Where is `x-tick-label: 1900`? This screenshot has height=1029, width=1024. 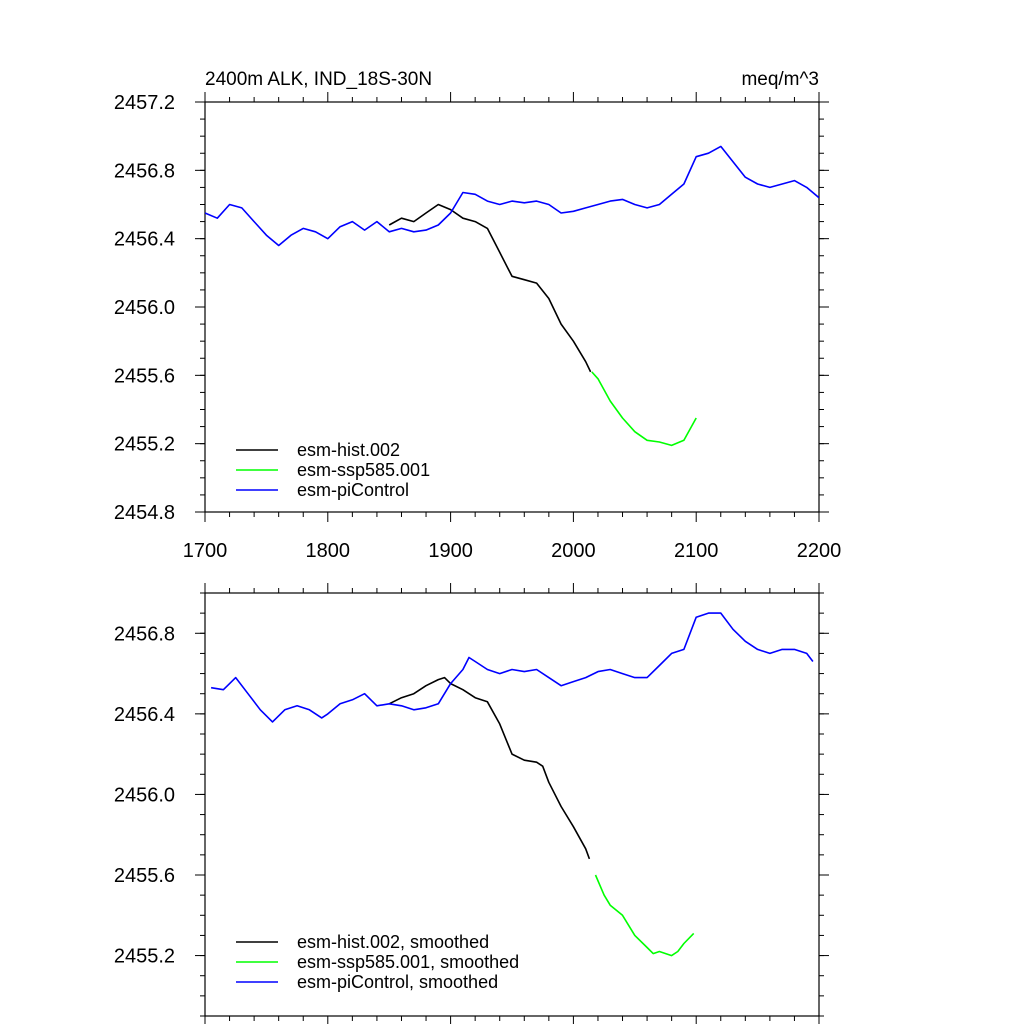
x-tick-label: 1900 is located at coordinates (450, 551).